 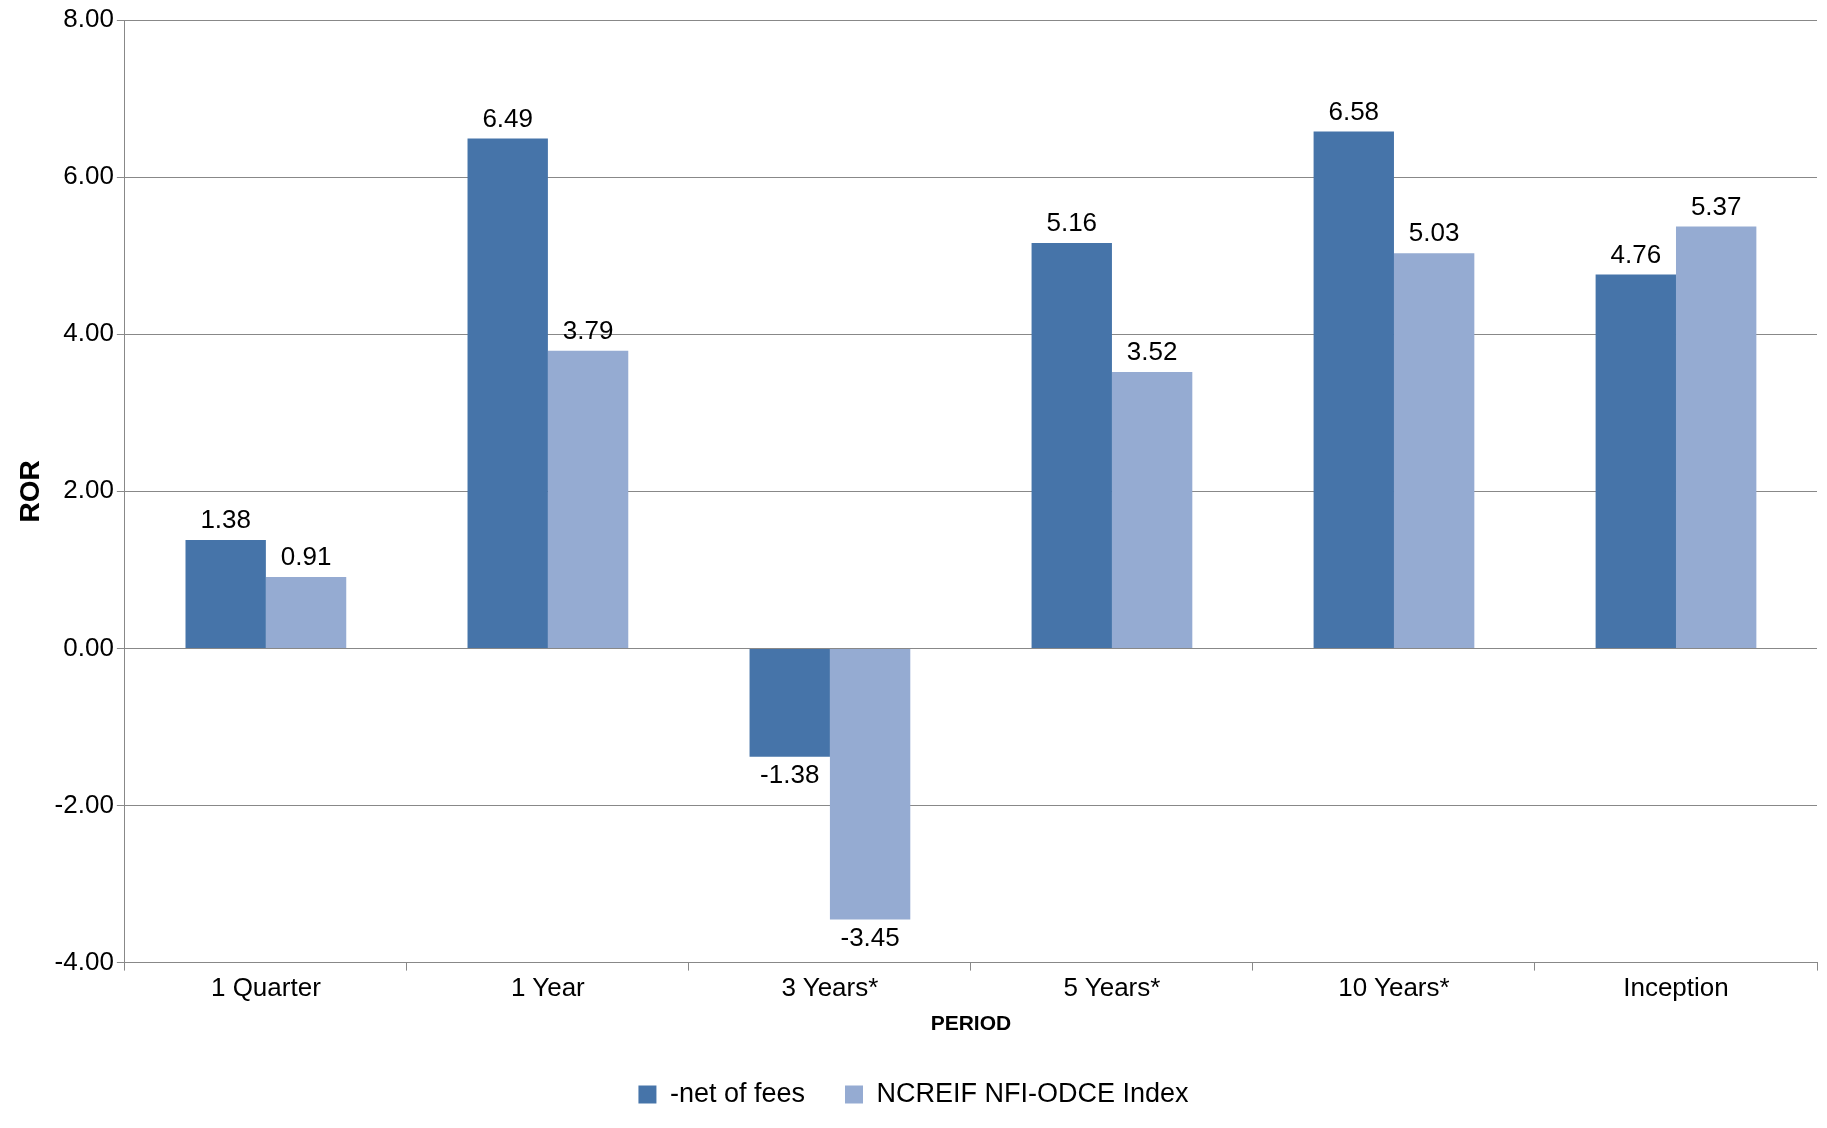 What do you see at coordinates (1636, 253) in the screenshot?
I see `data-label: 4.76` at bounding box center [1636, 253].